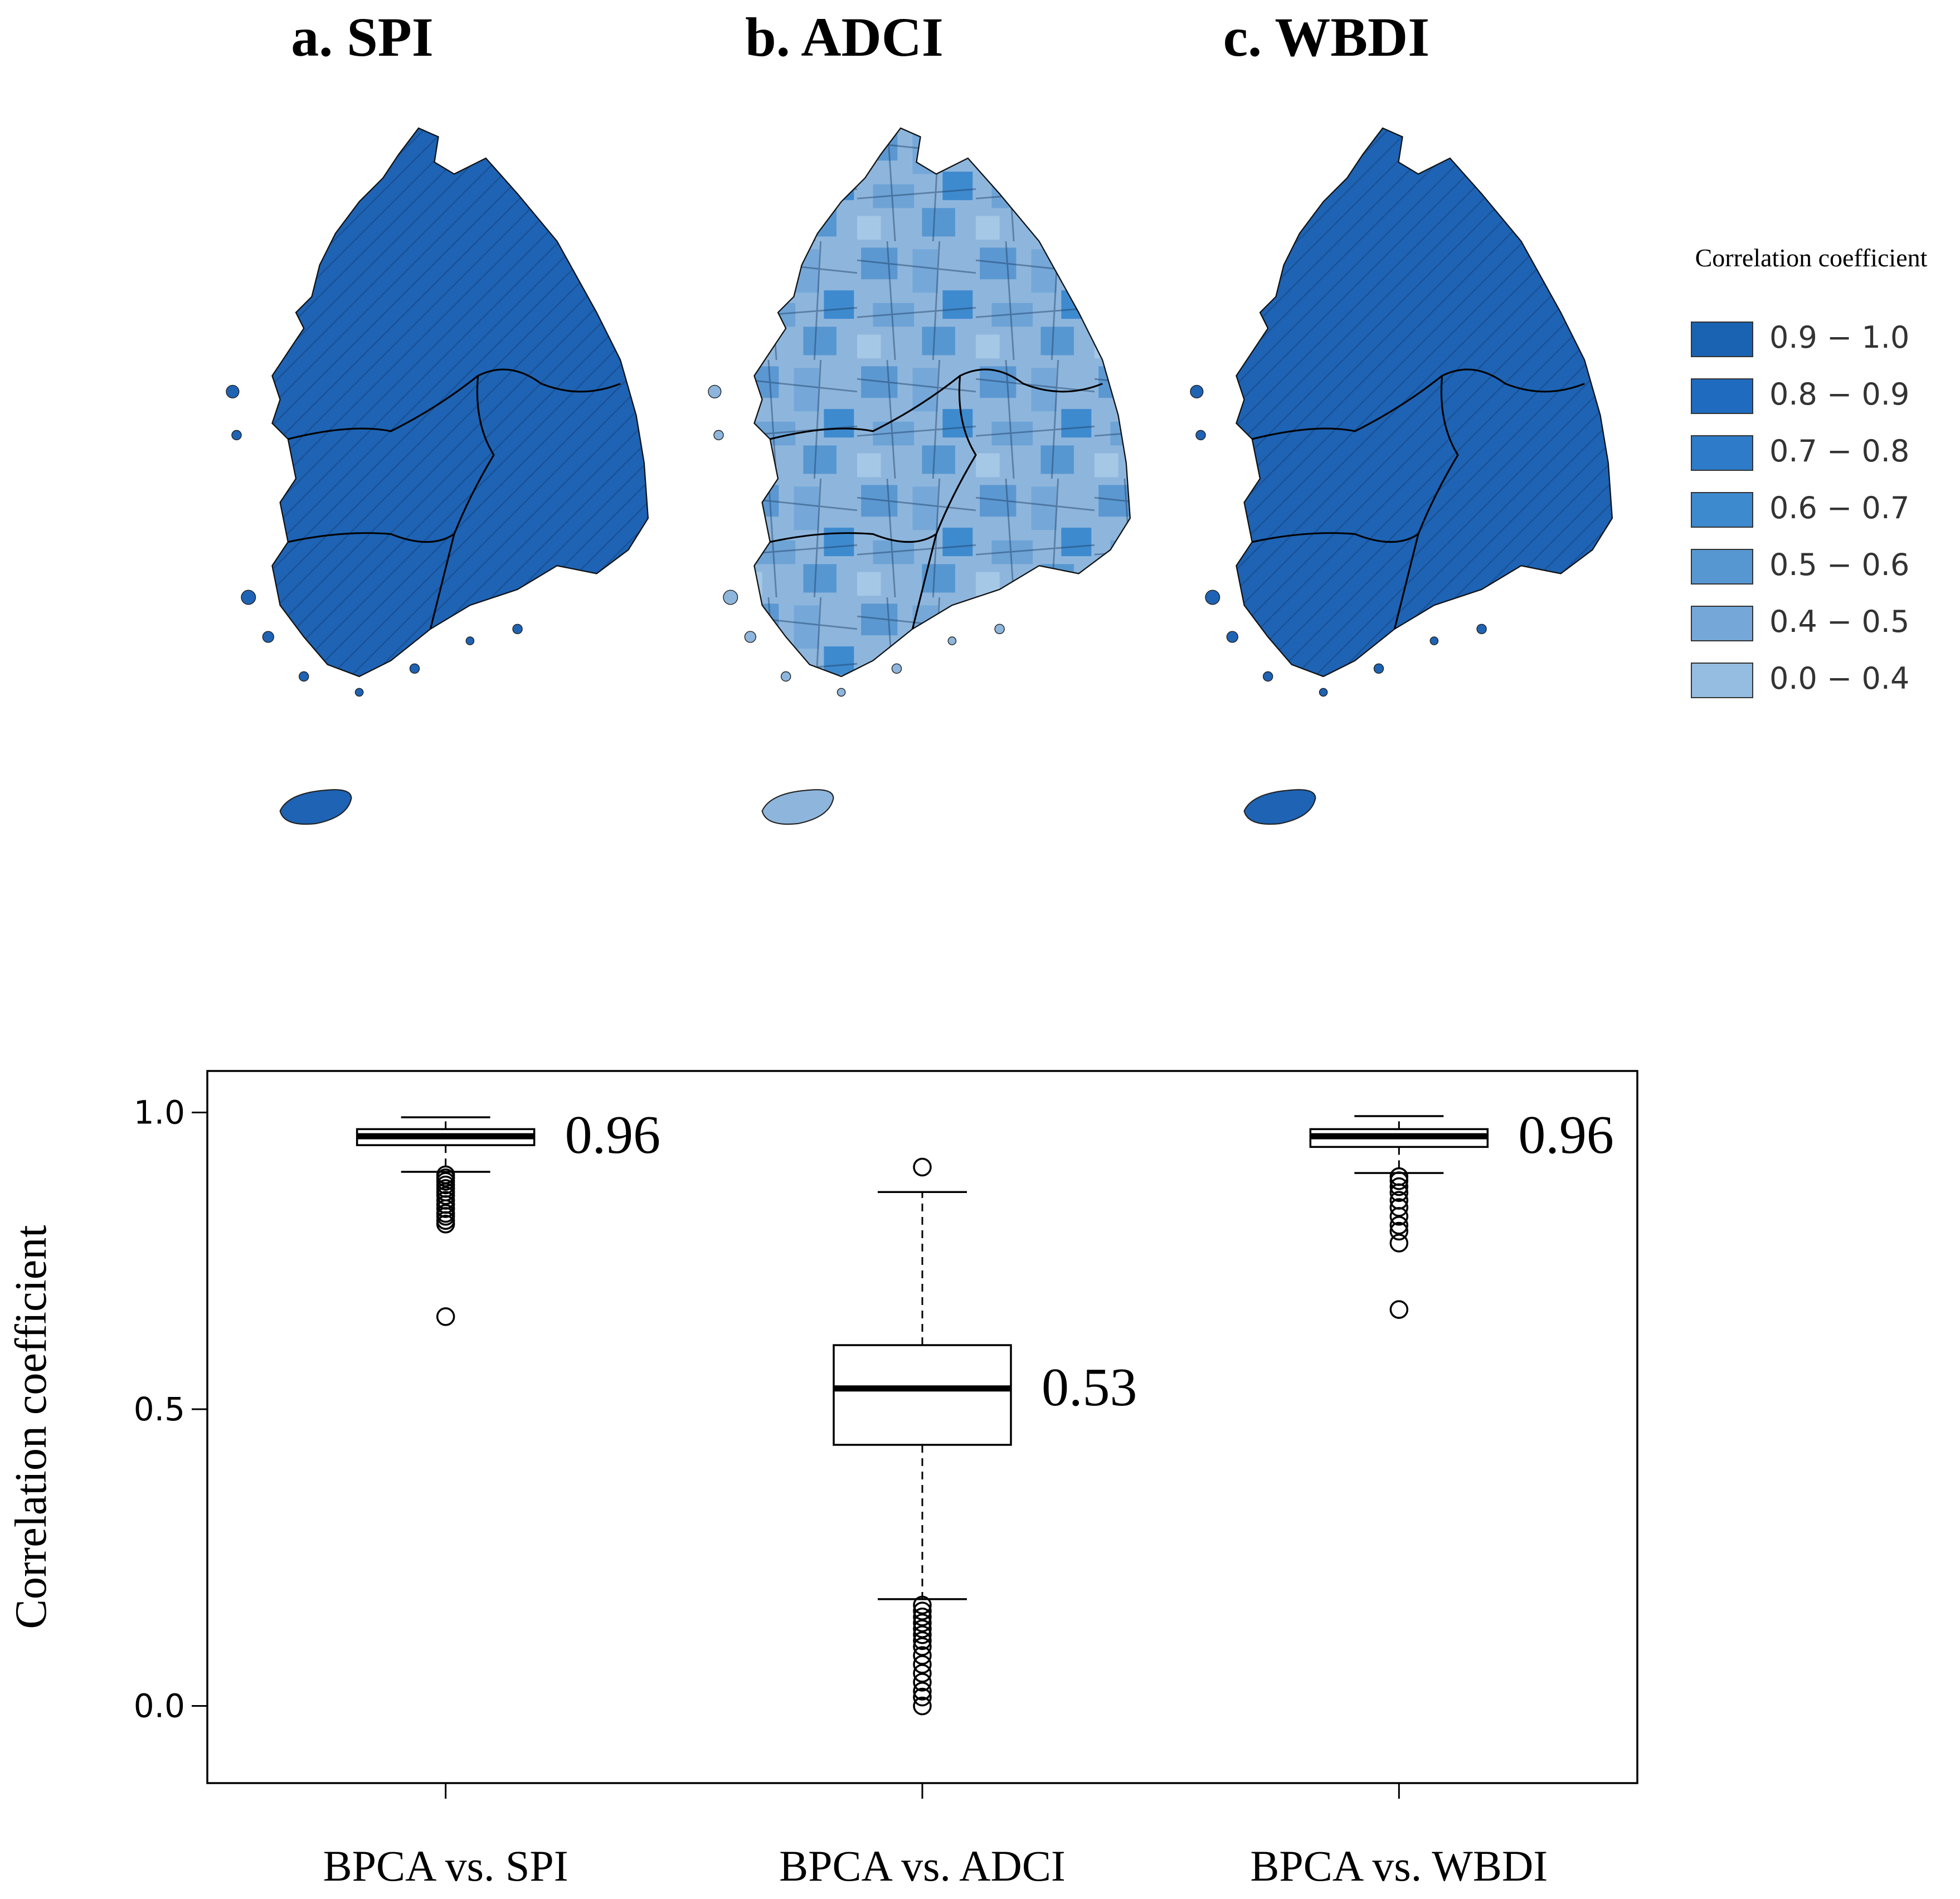 The image size is (1960, 1899). Describe the element at coordinates (1839, 564) in the screenshot. I see `legend-label: 0.5 − 0.6` at that location.